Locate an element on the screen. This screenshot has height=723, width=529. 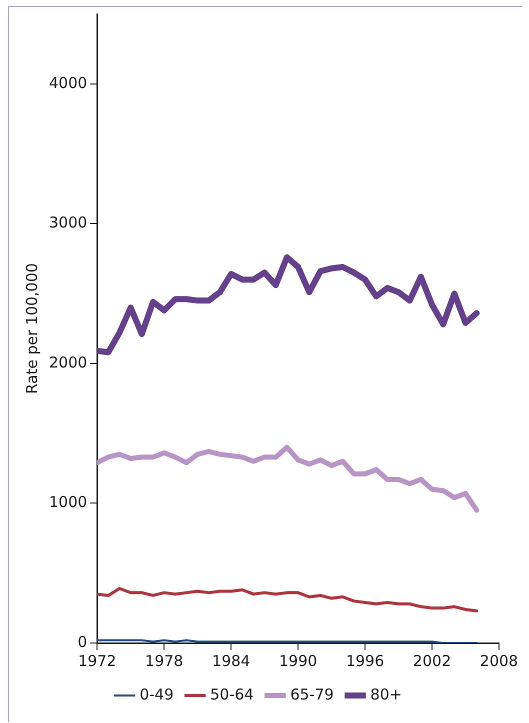
x-tick-label: 1996 is located at coordinates (365, 661).